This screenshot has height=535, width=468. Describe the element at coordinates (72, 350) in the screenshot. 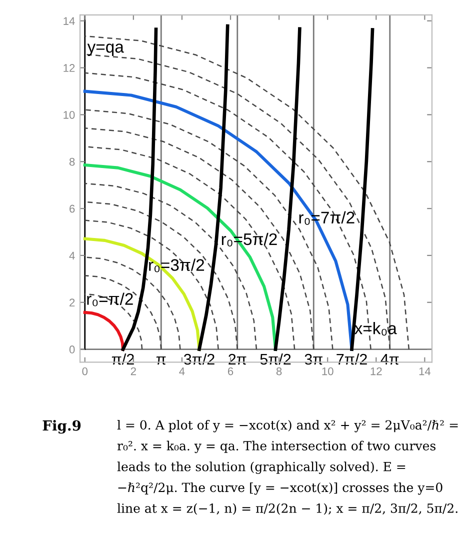

I see `y-tick-label: 0` at that location.